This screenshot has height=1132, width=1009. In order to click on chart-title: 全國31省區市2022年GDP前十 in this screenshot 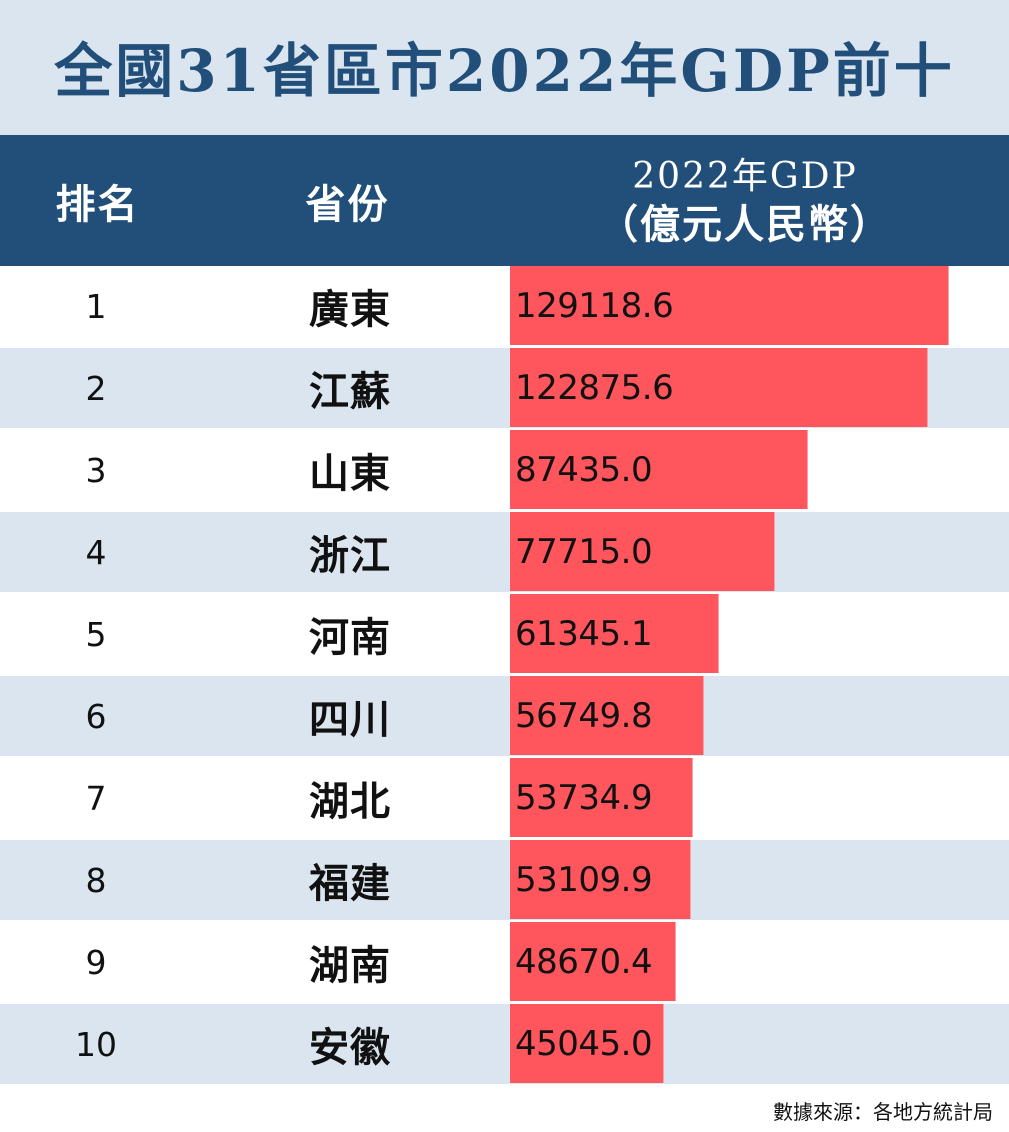, I will do `click(504, 70)`.